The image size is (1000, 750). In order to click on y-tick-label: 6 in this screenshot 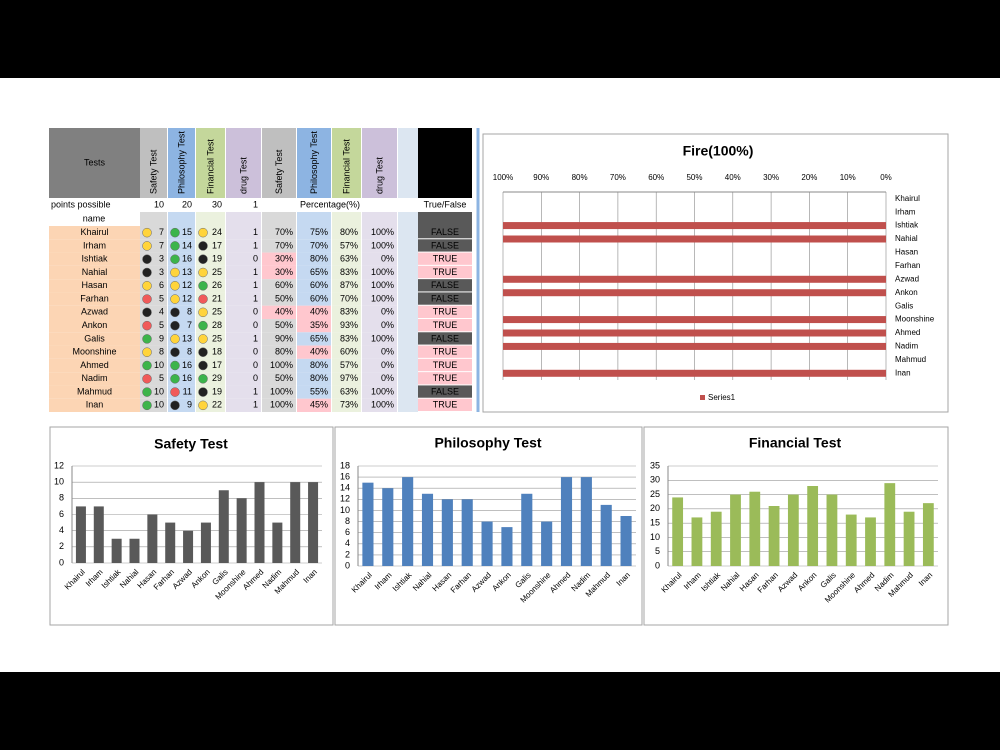, I will do `click(61, 514)`.